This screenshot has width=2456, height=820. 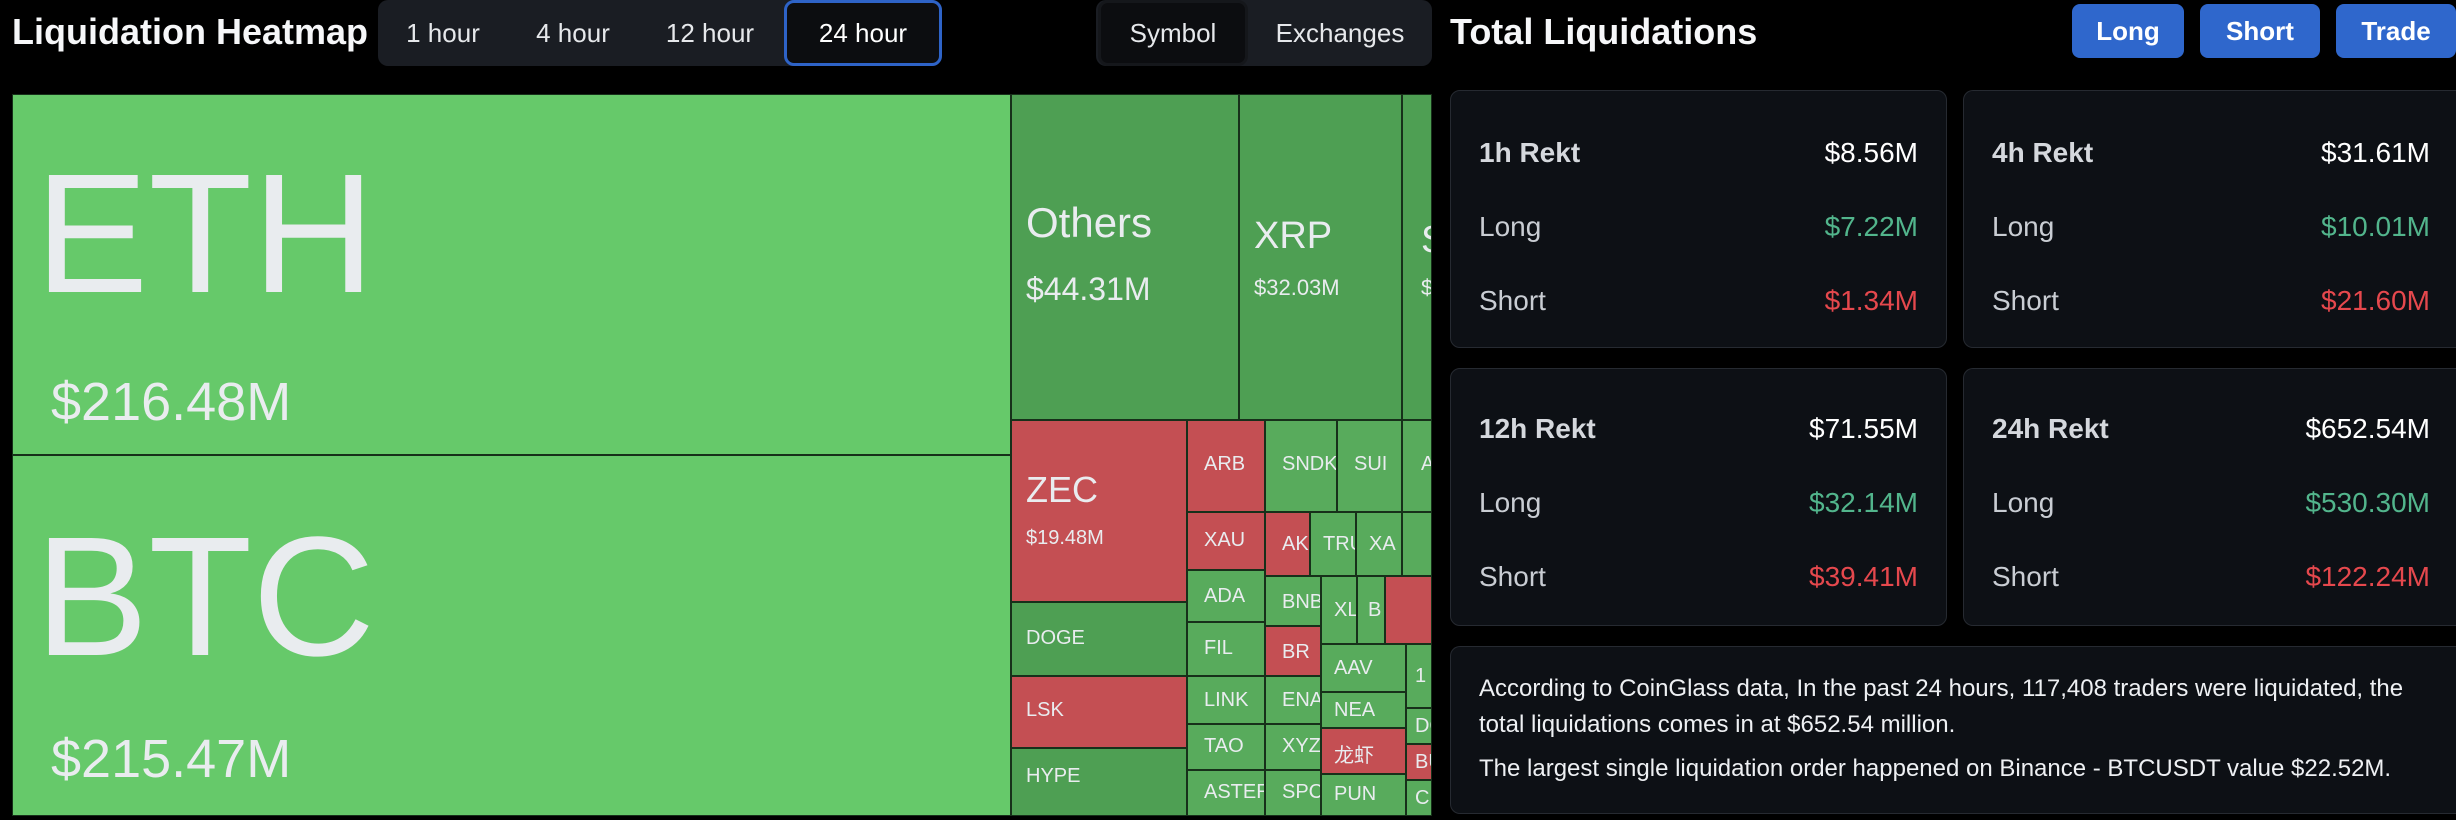 I want to click on tile-bnb: BNB, so click(x=1293, y=601).